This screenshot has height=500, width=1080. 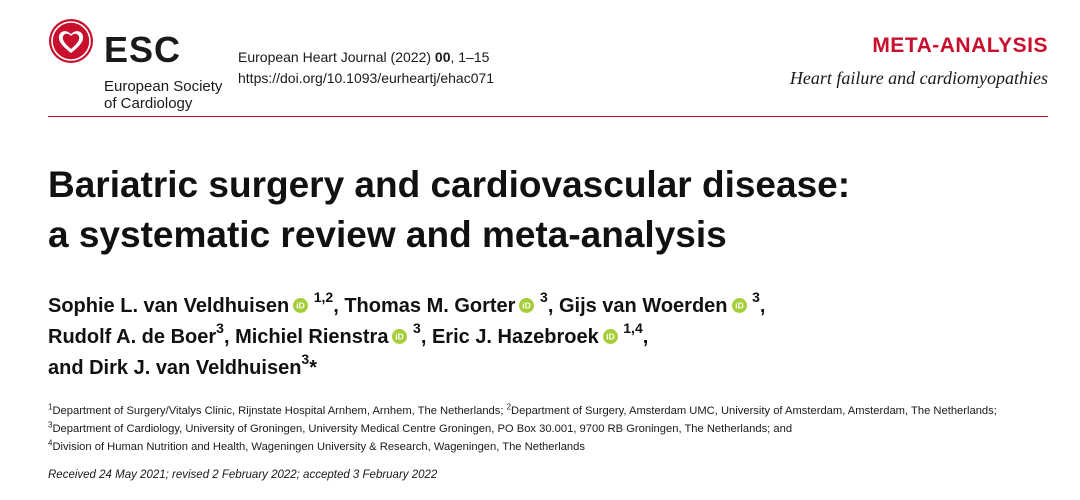 What do you see at coordinates (515, 337) in the screenshot?
I see `author-name: Eric J. Hazebroek` at bounding box center [515, 337].